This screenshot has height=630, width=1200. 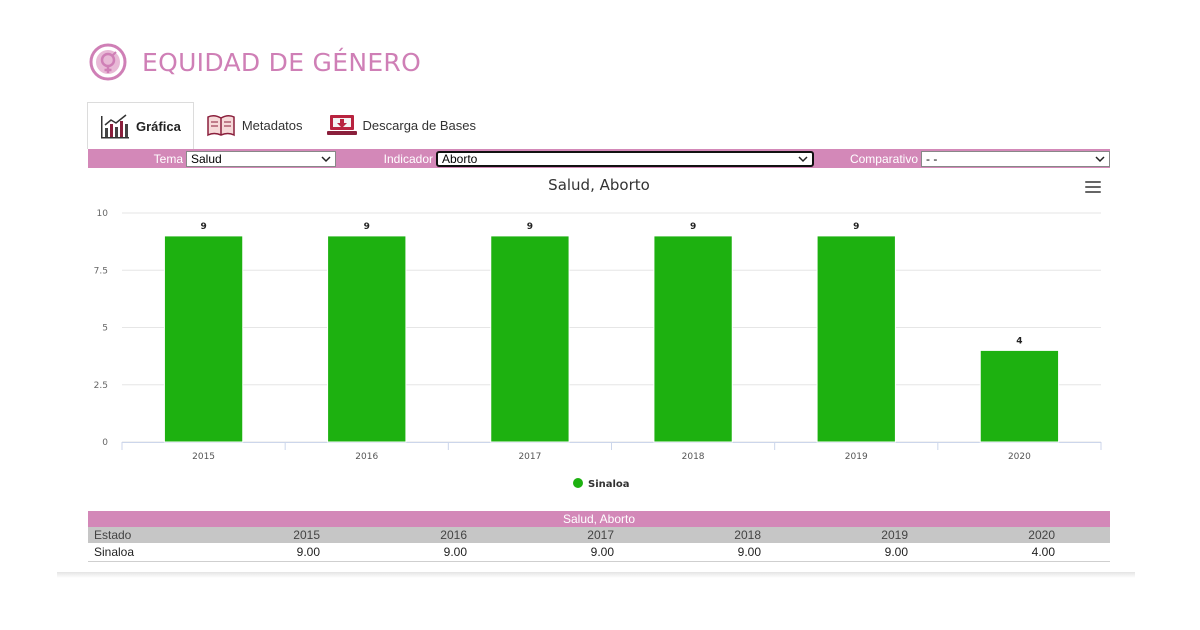 I want to click on tab-descarga-de-bases: Descarga de Bases, so click(x=401, y=125).